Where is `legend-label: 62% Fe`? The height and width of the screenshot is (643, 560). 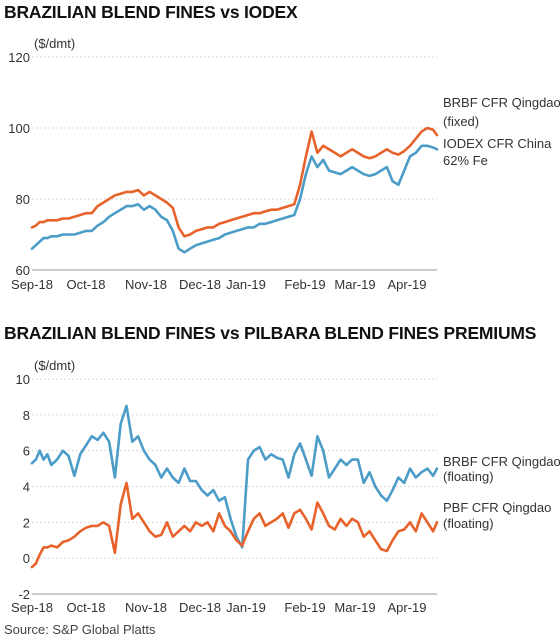 legend-label: 62% Fe is located at coordinates (465, 160).